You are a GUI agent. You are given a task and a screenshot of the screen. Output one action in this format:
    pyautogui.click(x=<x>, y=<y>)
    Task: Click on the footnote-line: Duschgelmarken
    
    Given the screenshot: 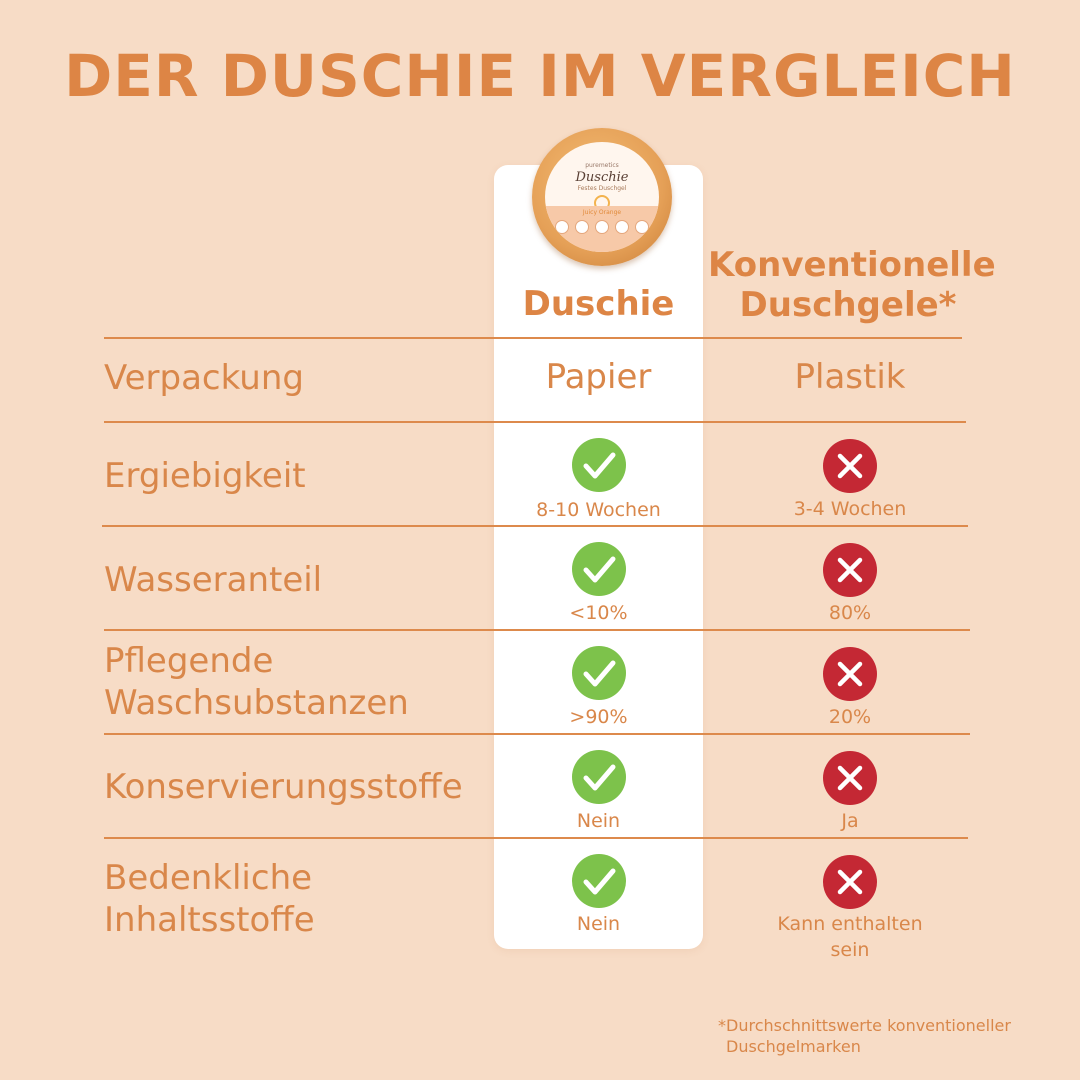 What is the action you would take?
    pyautogui.click(x=793, y=1046)
    